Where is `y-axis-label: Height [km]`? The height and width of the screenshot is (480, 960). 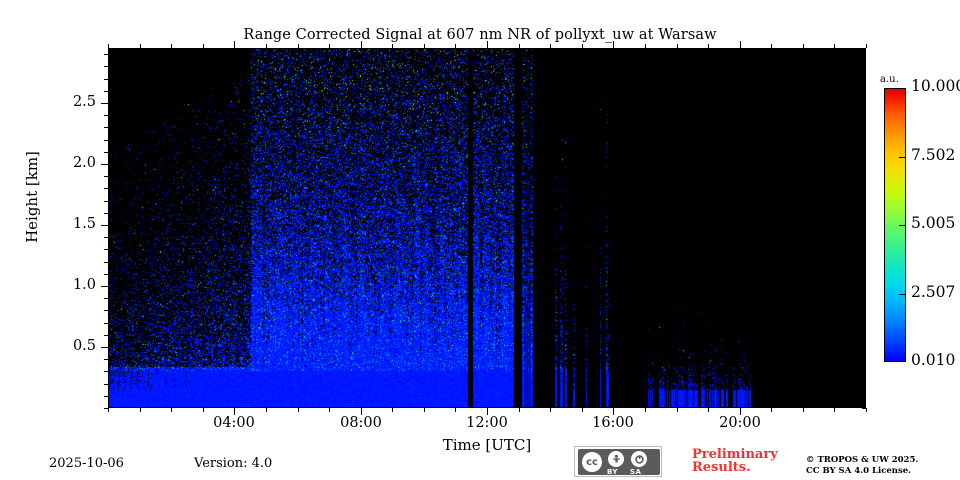
y-axis-label: Height [km] is located at coordinates (32, 197).